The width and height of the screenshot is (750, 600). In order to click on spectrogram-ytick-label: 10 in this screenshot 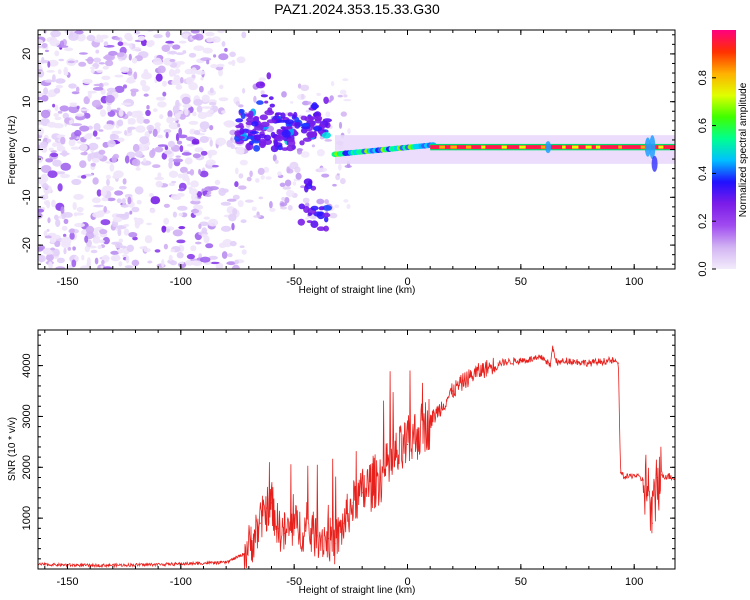, I will do `click(27, 102)`.